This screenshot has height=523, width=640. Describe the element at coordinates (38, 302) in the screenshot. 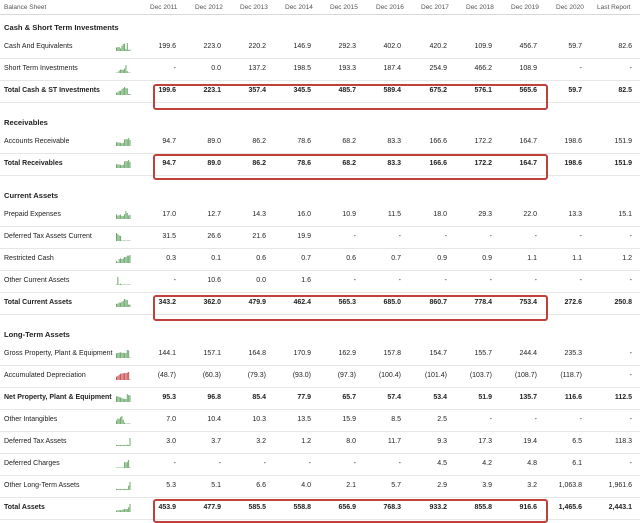

I see `row-label: Total Current Assets` at that location.